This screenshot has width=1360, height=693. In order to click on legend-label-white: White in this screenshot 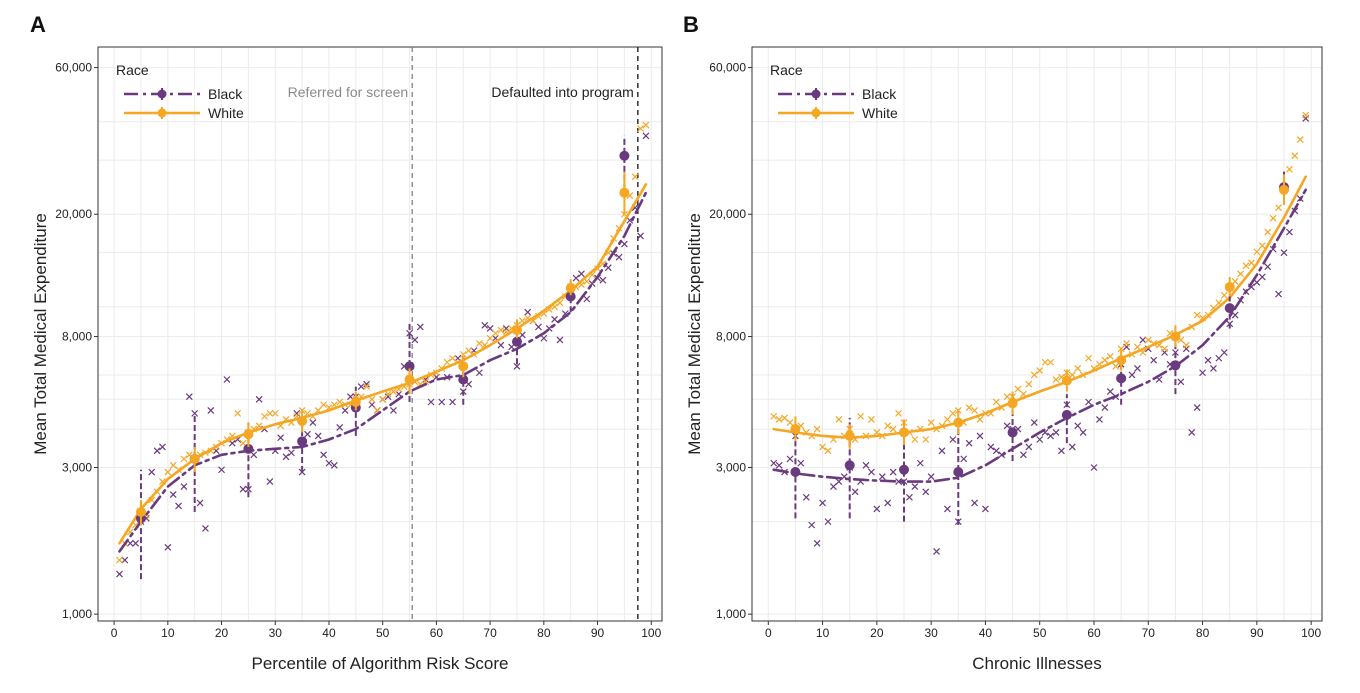, I will do `click(880, 113)`.